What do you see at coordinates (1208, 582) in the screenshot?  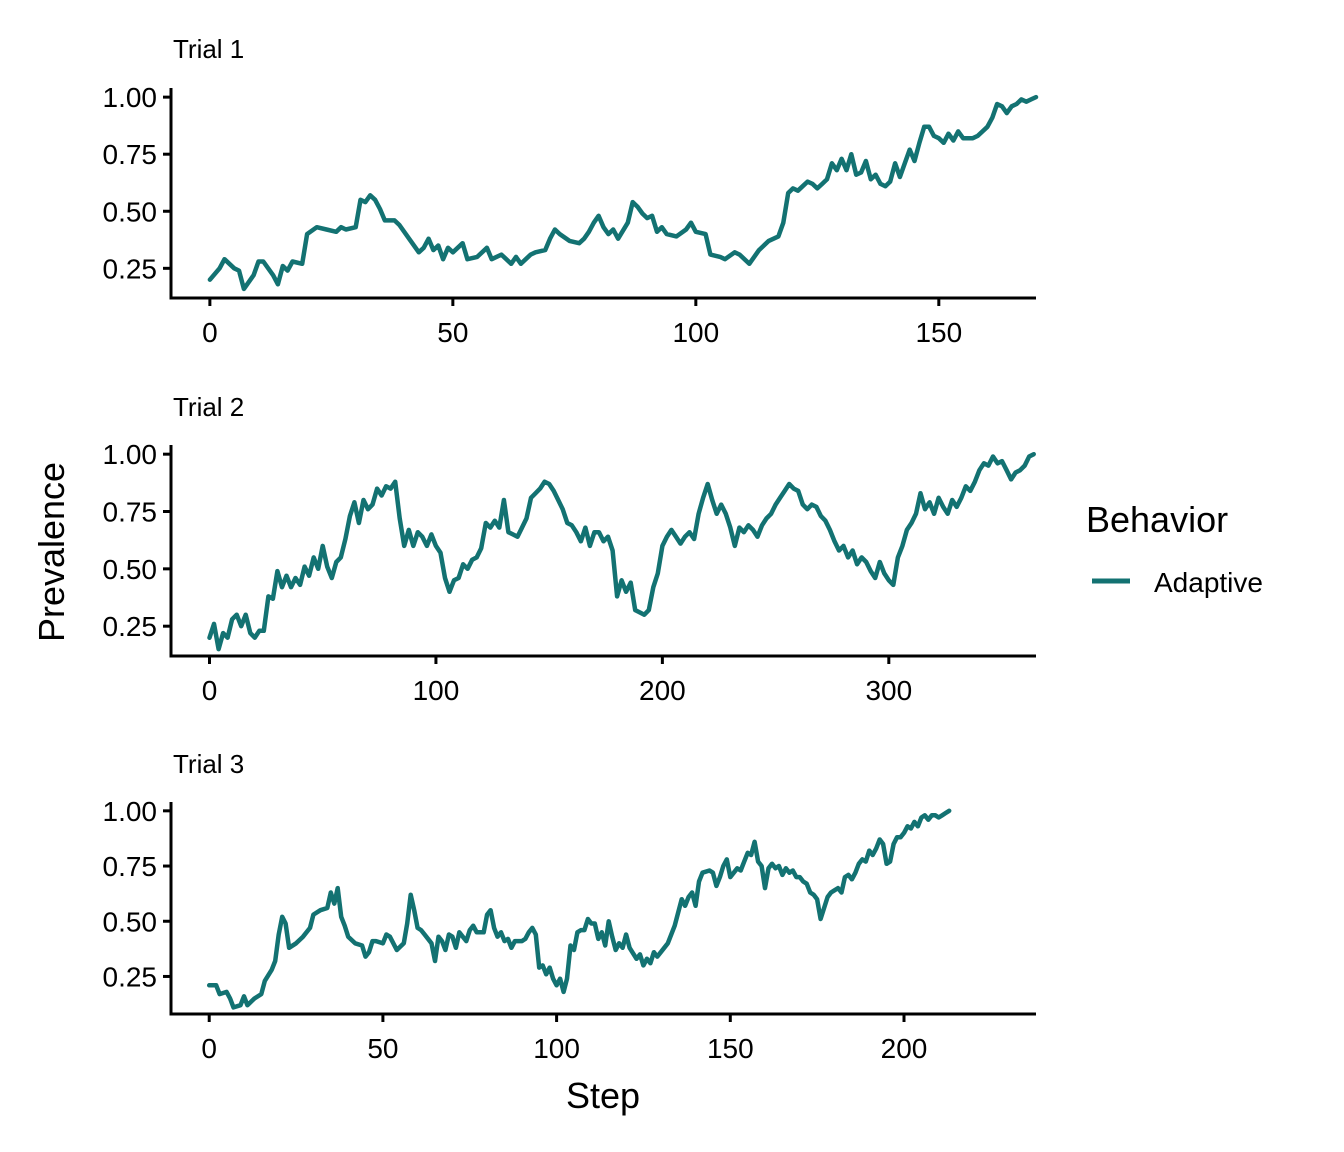 I see `legend-label-adaptive: Adaptive` at bounding box center [1208, 582].